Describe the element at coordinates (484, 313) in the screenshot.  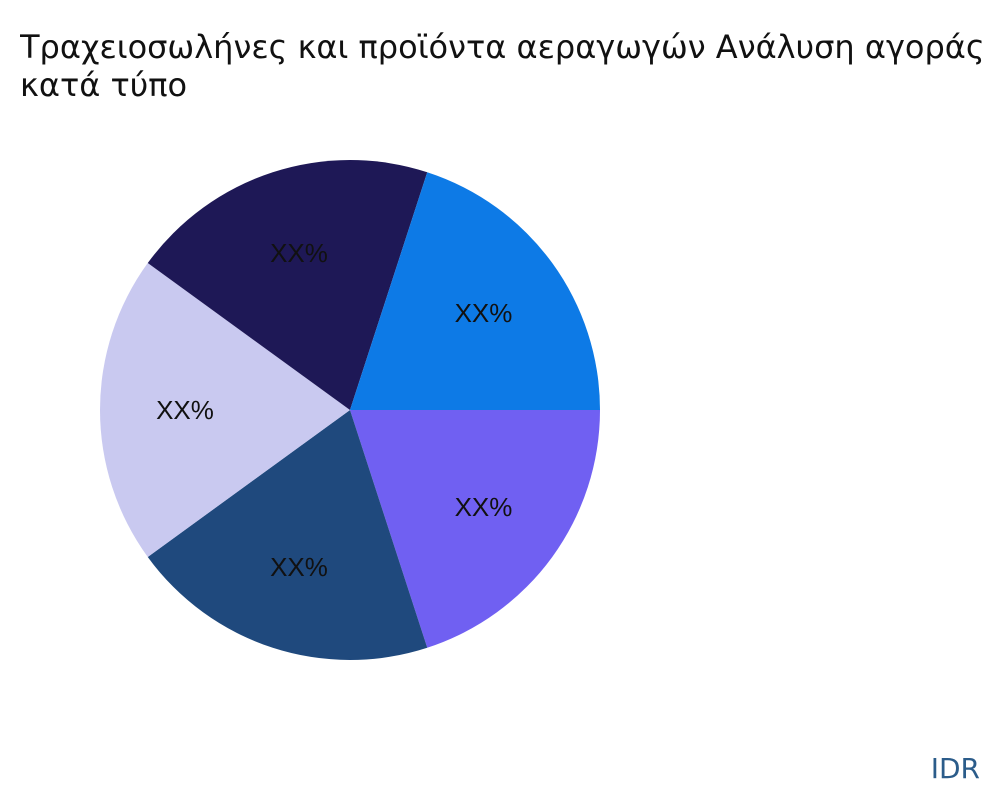
I see `pie-slice-label-5: XX%` at that location.